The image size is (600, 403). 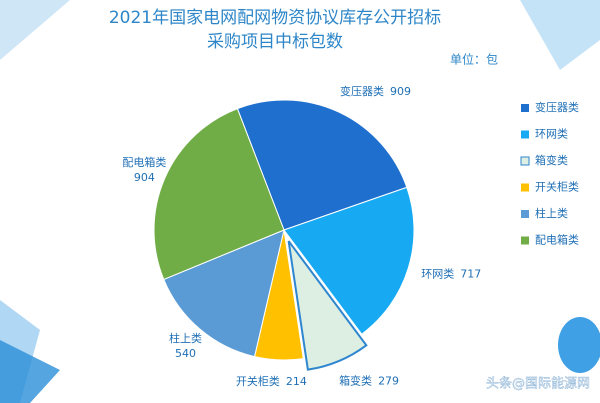 What do you see at coordinates (557, 107) in the screenshot?
I see `legend-label: 变压器类` at bounding box center [557, 107].